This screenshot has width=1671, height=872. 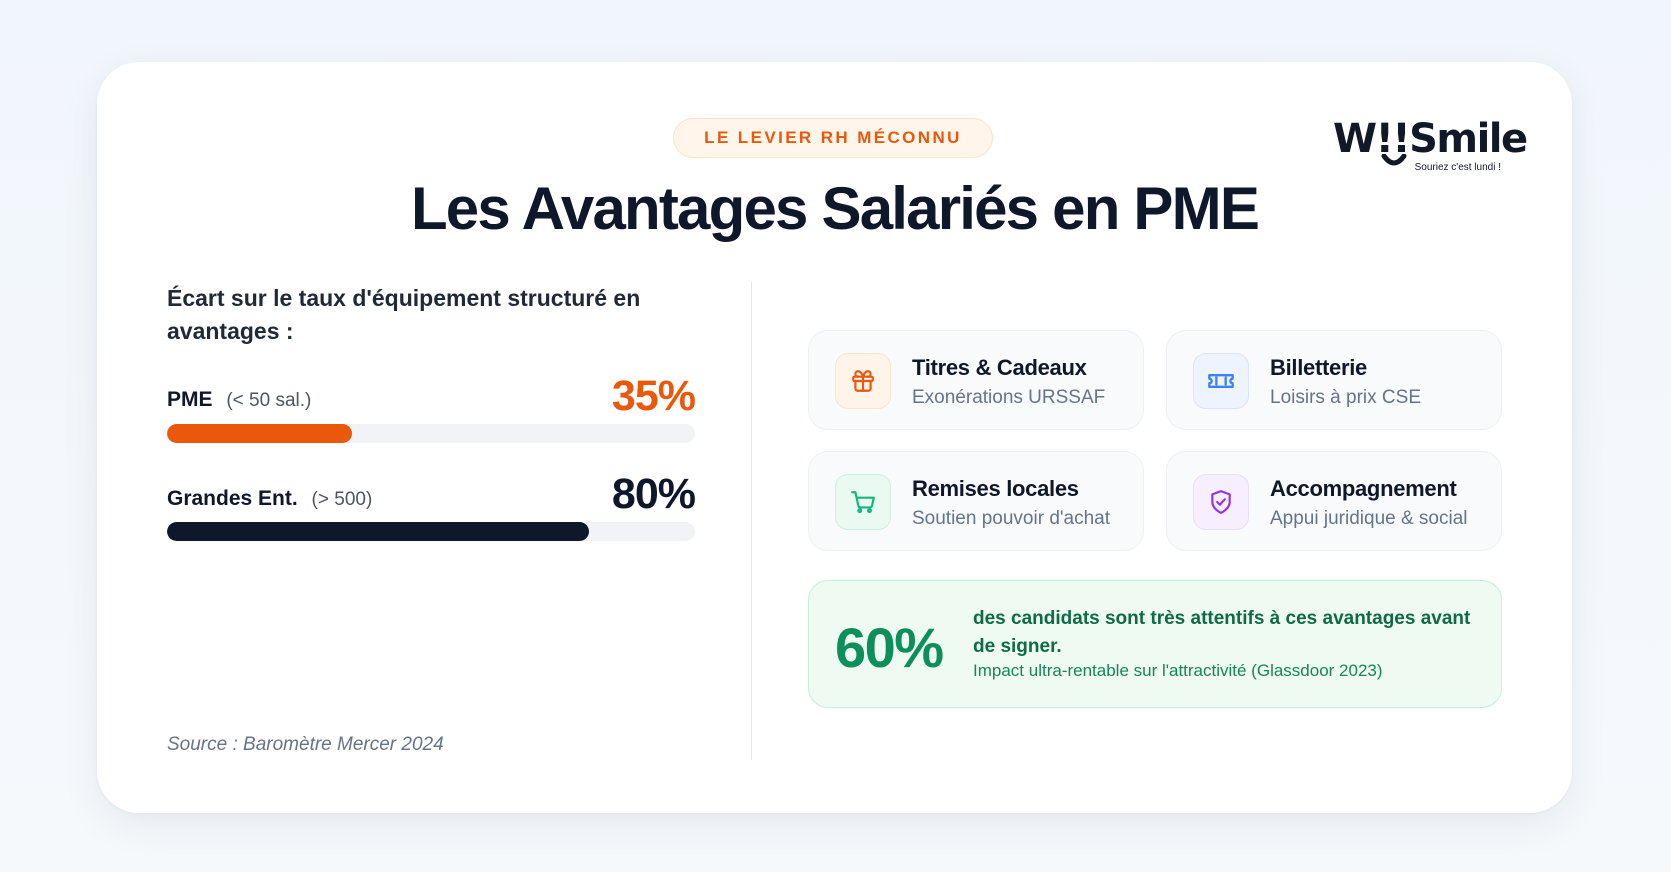 I want to click on tile-subtitle: Loisirs à prix CSE, so click(x=1345, y=397).